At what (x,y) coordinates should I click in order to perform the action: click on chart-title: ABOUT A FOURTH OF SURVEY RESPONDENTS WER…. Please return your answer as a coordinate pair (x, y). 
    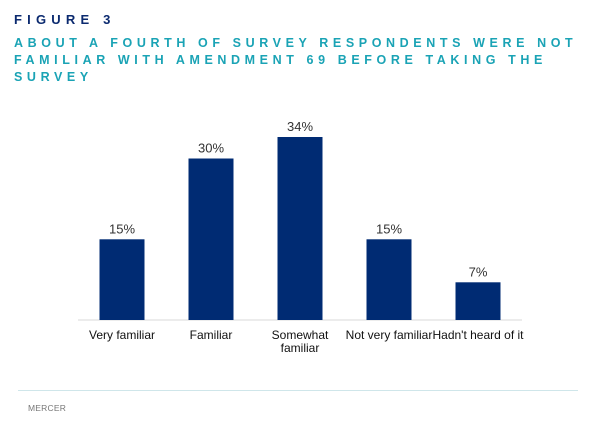
    Looking at the image, I should click on (296, 60).